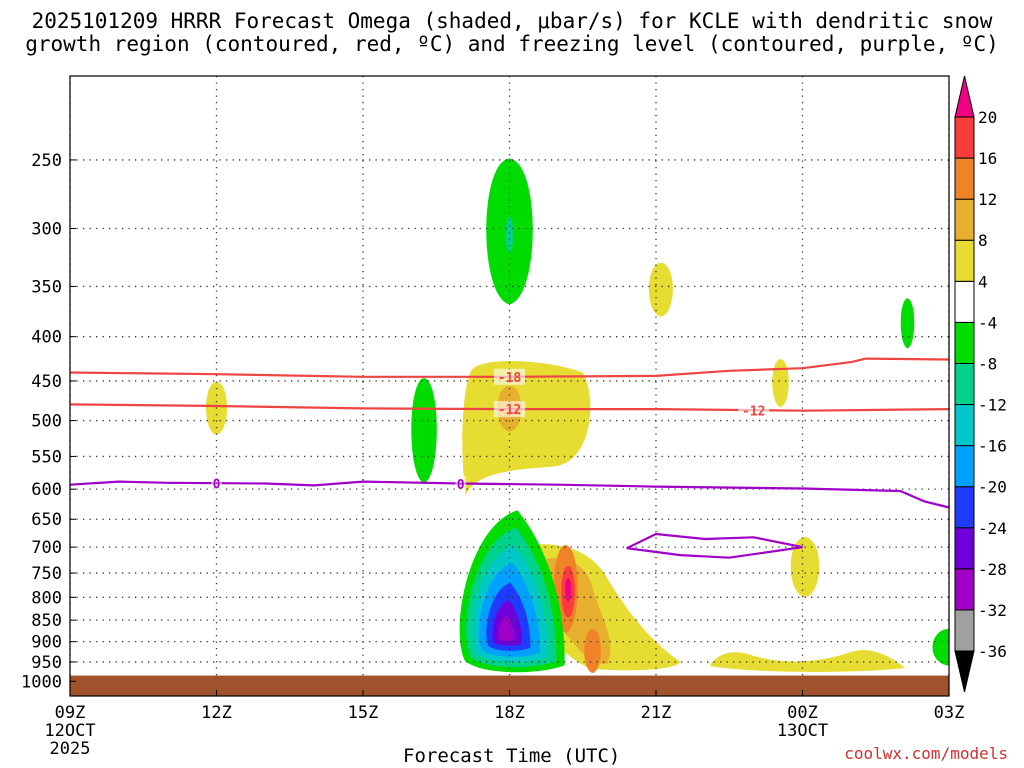 The width and height of the screenshot is (1024, 768). I want to click on omega-shade-ascent-03z, so click(940, 647).